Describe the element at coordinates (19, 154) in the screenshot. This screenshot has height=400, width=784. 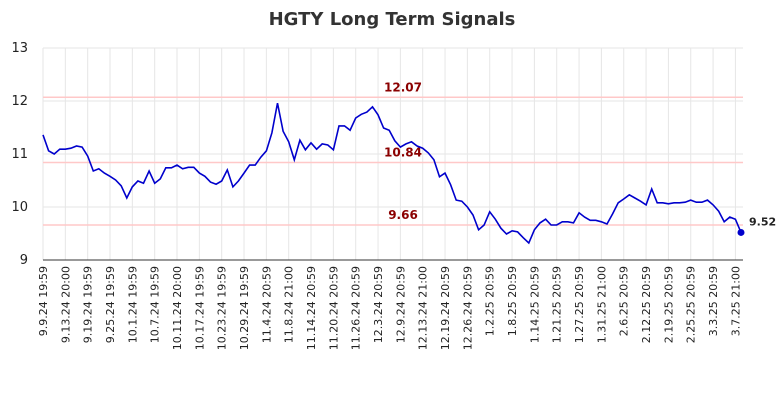
I see `y-tick-label: 11` at that location.